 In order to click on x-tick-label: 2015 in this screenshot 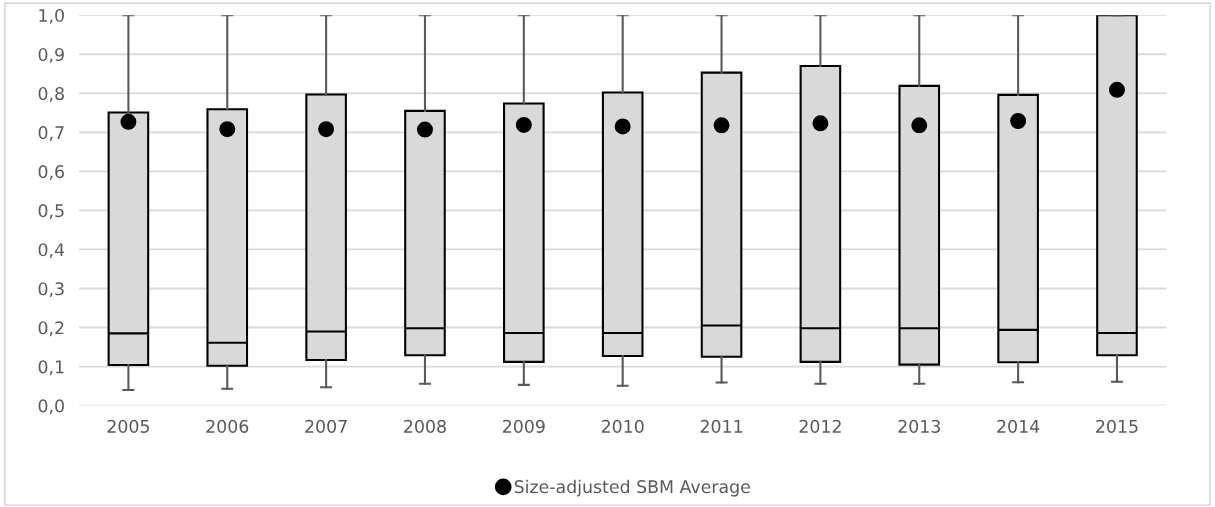, I will do `click(1117, 426)`.